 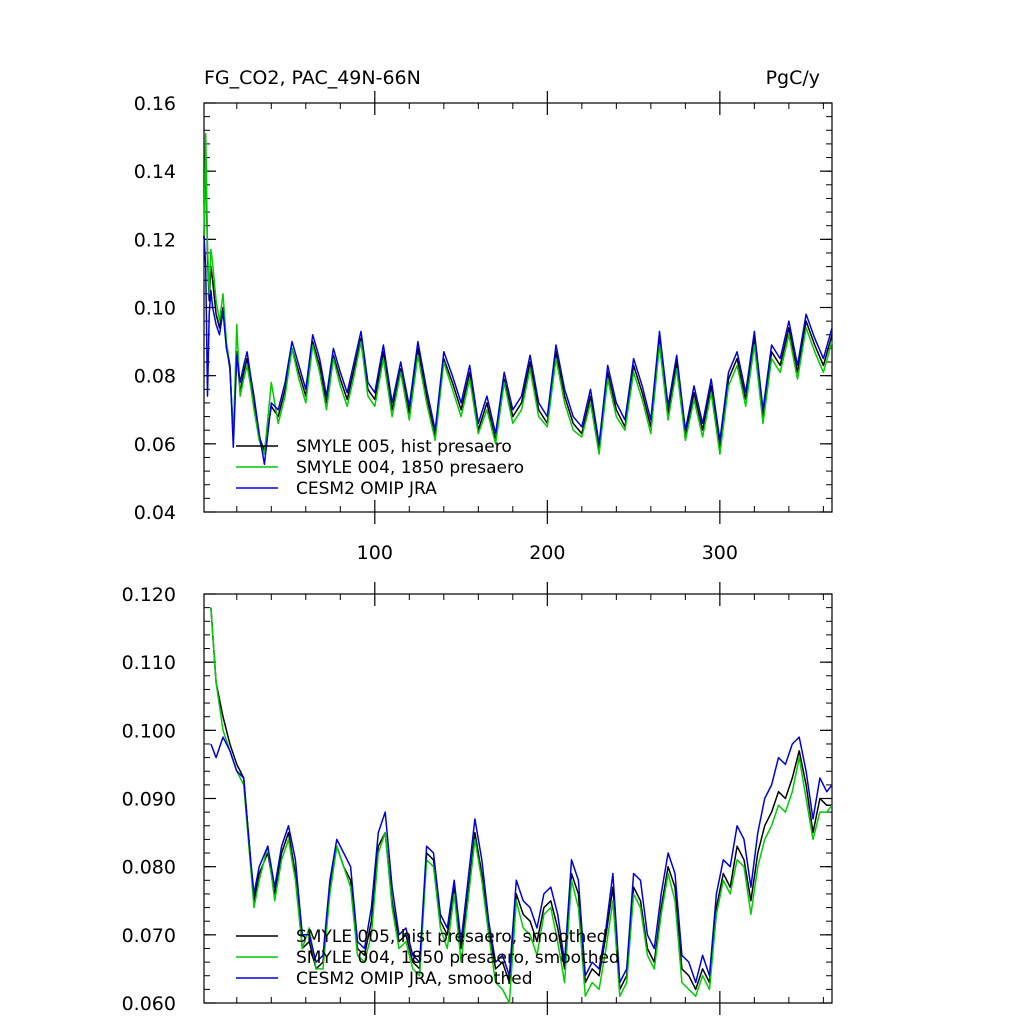 What do you see at coordinates (155, 513) in the screenshot?
I see `y-tick-label: 0.04` at bounding box center [155, 513].